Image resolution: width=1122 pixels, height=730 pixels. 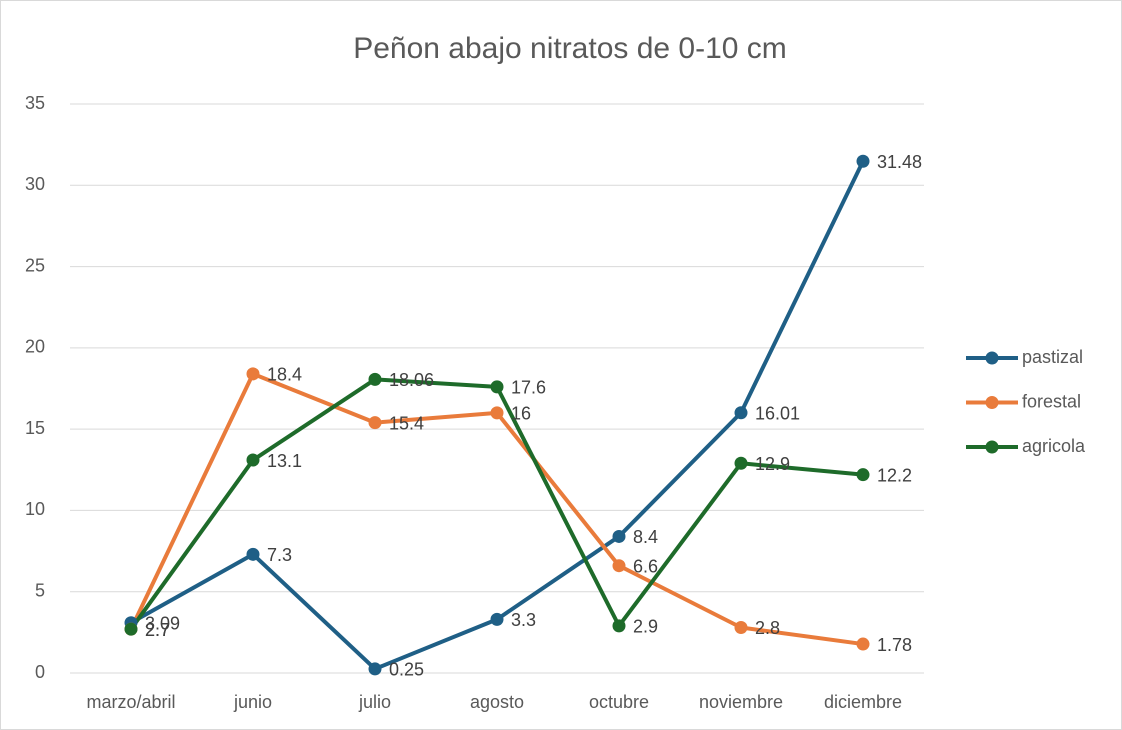 What do you see at coordinates (406, 423) in the screenshot?
I see `data-label: 15.4` at bounding box center [406, 423].